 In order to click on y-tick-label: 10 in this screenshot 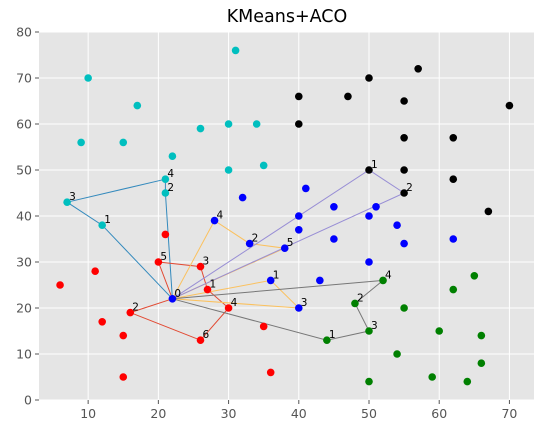, I will do `click(24, 354)`.